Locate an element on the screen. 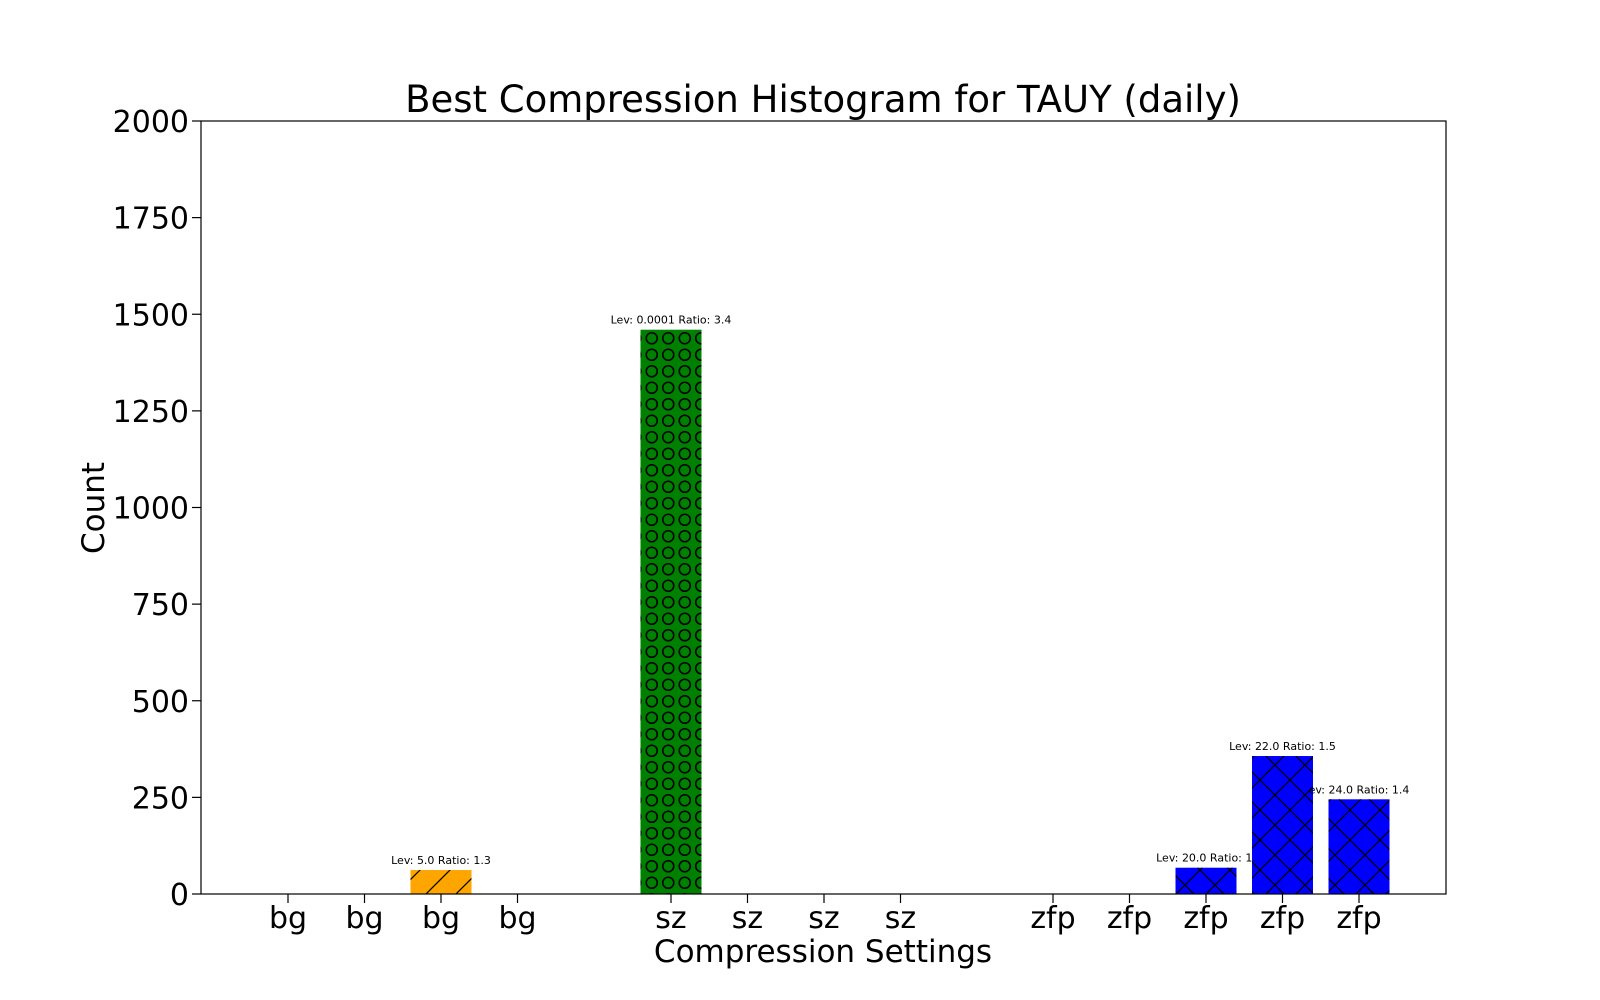 The image size is (1600, 1000). x-axis: bg bg bg bg sz sz sz sz zfp zfp zfp zfp zfp is located at coordinates (825, 915).